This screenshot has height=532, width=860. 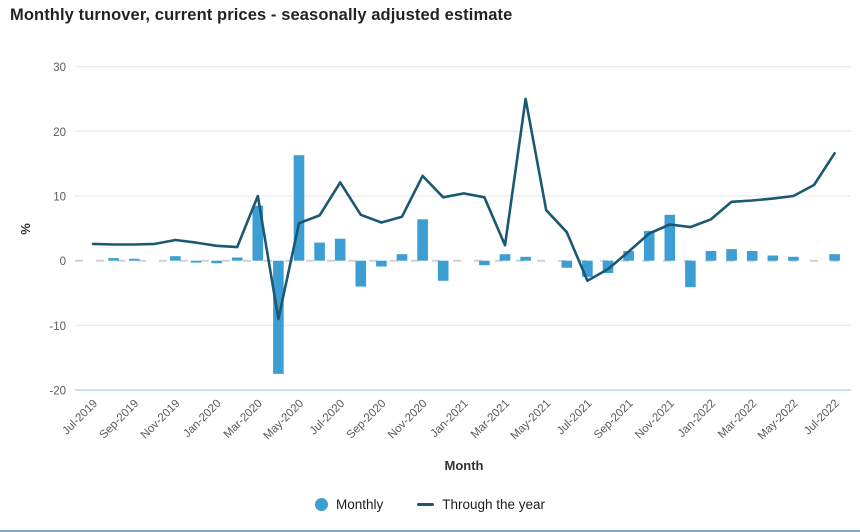 I want to click on x-tick-label-Nov-2021: Nov-2021, so click(x=655, y=420).